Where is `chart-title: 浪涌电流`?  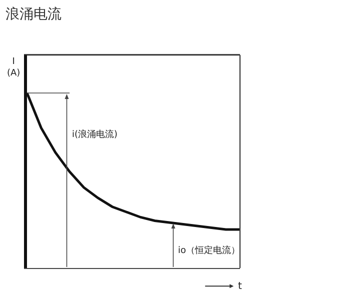 chart-title: 浪涌电流 is located at coordinates (33, 14).